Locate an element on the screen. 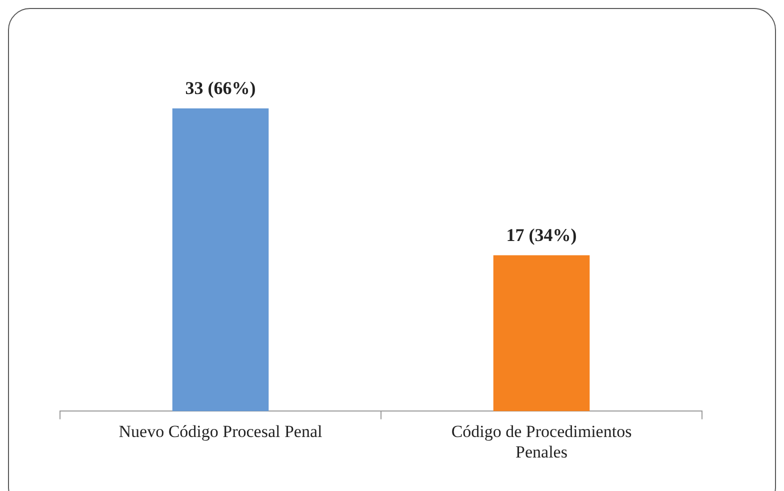 This screenshot has height=491, width=784. x-tick-label: Nuevo Código Procesal Penal is located at coordinates (220, 431).